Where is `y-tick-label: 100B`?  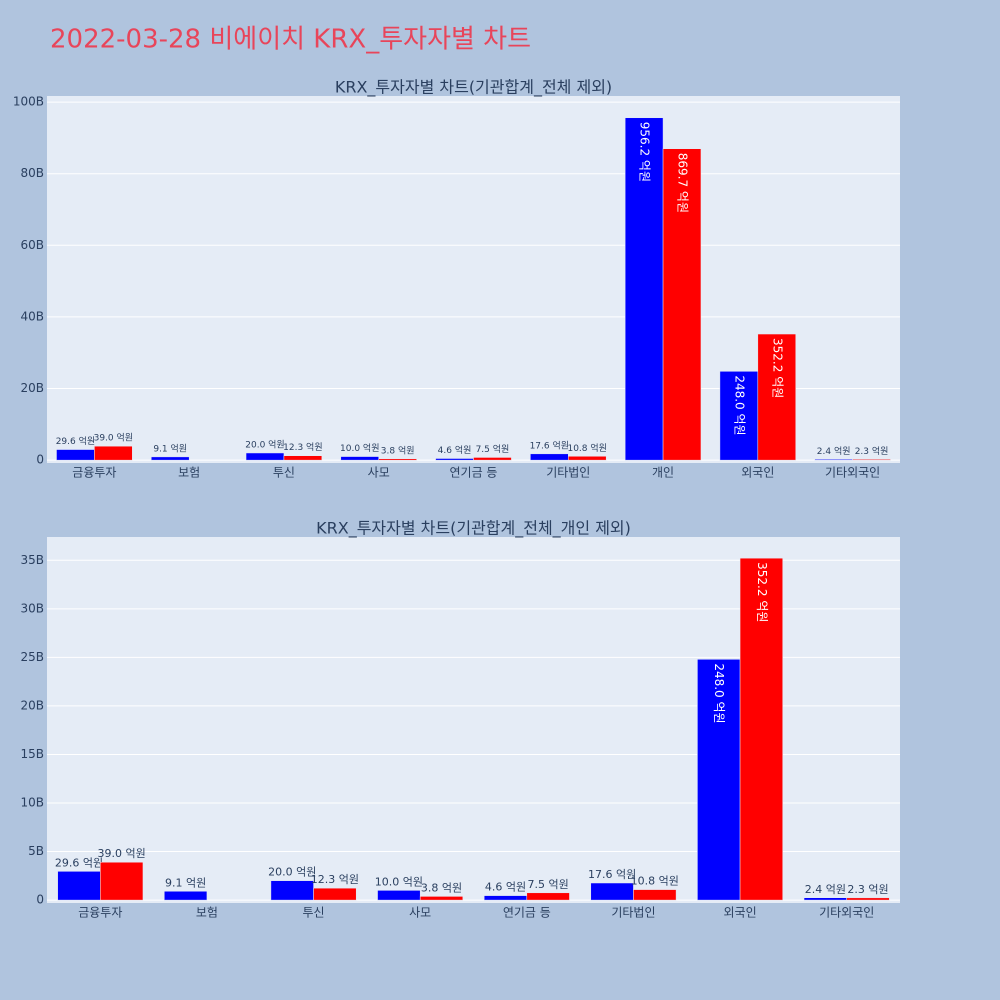 y-tick-label: 100B is located at coordinates (28, 102).